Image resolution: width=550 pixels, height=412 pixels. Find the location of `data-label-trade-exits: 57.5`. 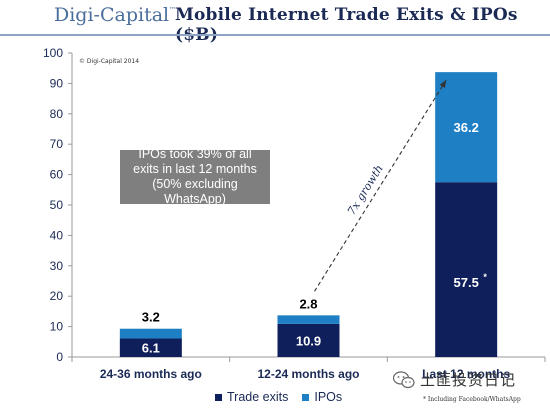

data-label-trade-exits: 57.5 is located at coordinates (466, 282).